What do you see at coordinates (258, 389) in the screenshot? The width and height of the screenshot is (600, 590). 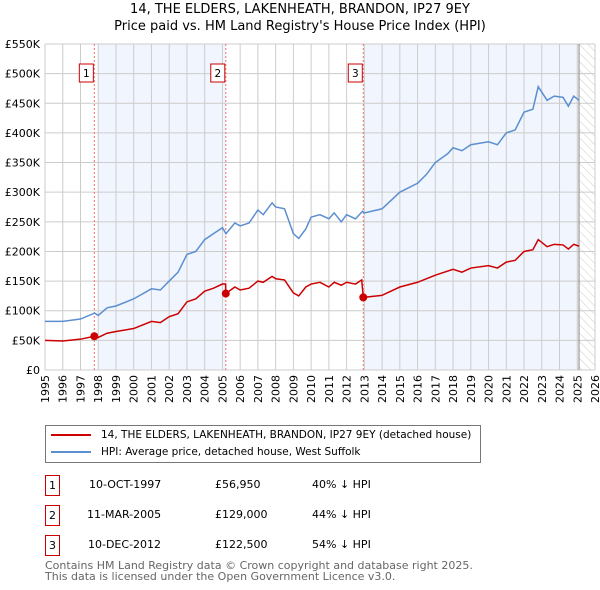 I see `x-tick-label: 2007` at bounding box center [258, 389].